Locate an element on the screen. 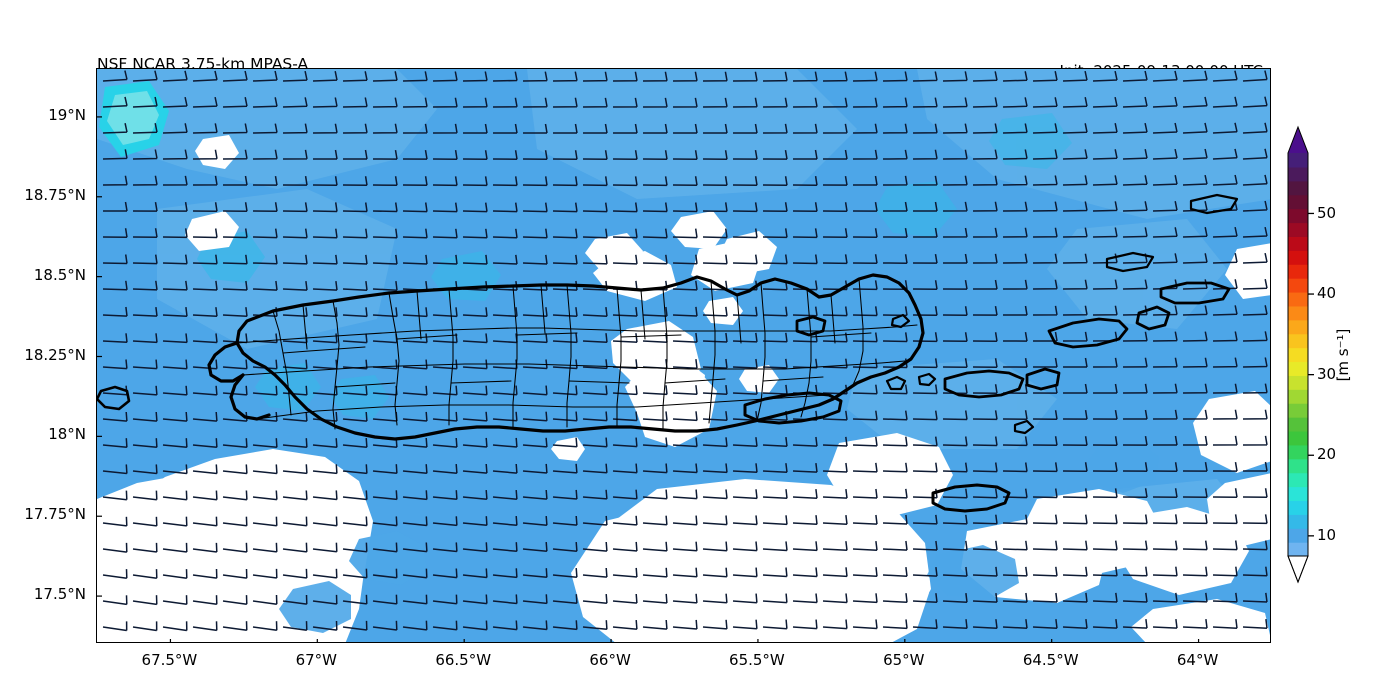 This screenshot has height=692, width=1383. virgin-gorda-island is located at coordinates (1153, 318).